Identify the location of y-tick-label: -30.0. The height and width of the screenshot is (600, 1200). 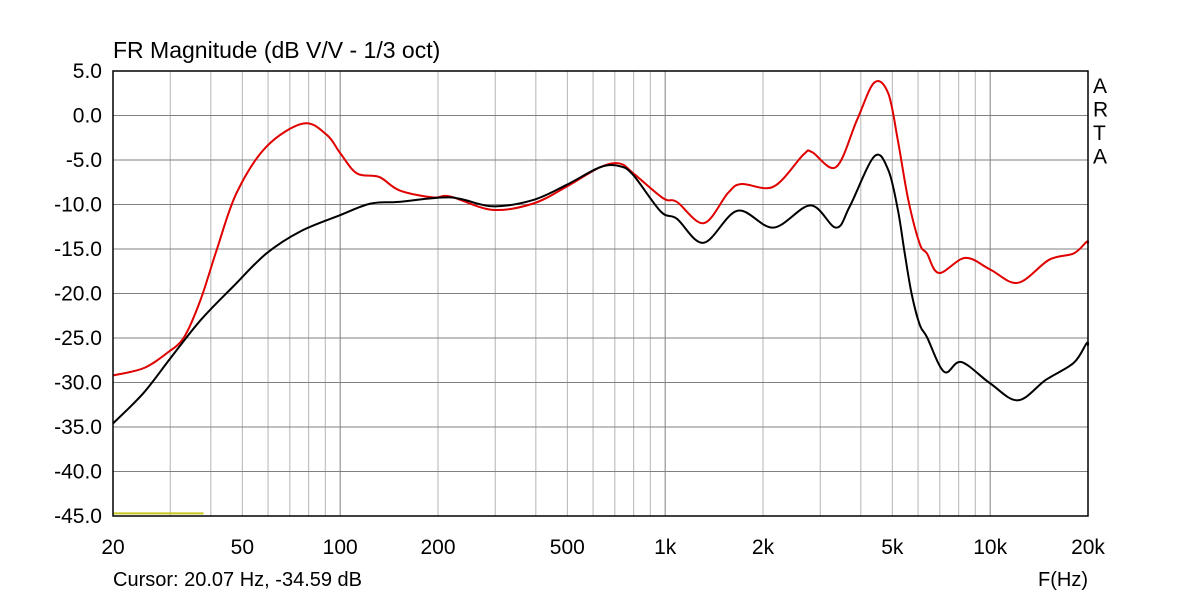
(78, 383).